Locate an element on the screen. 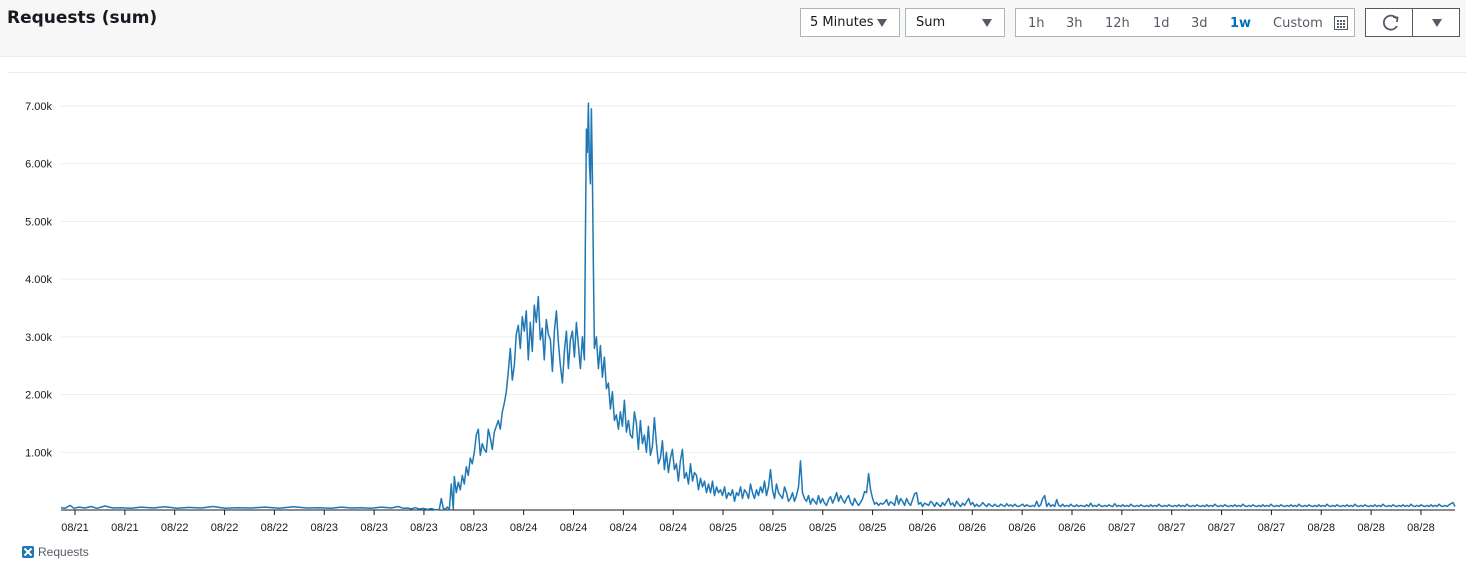  chart-divider is located at coordinates (736, 72).